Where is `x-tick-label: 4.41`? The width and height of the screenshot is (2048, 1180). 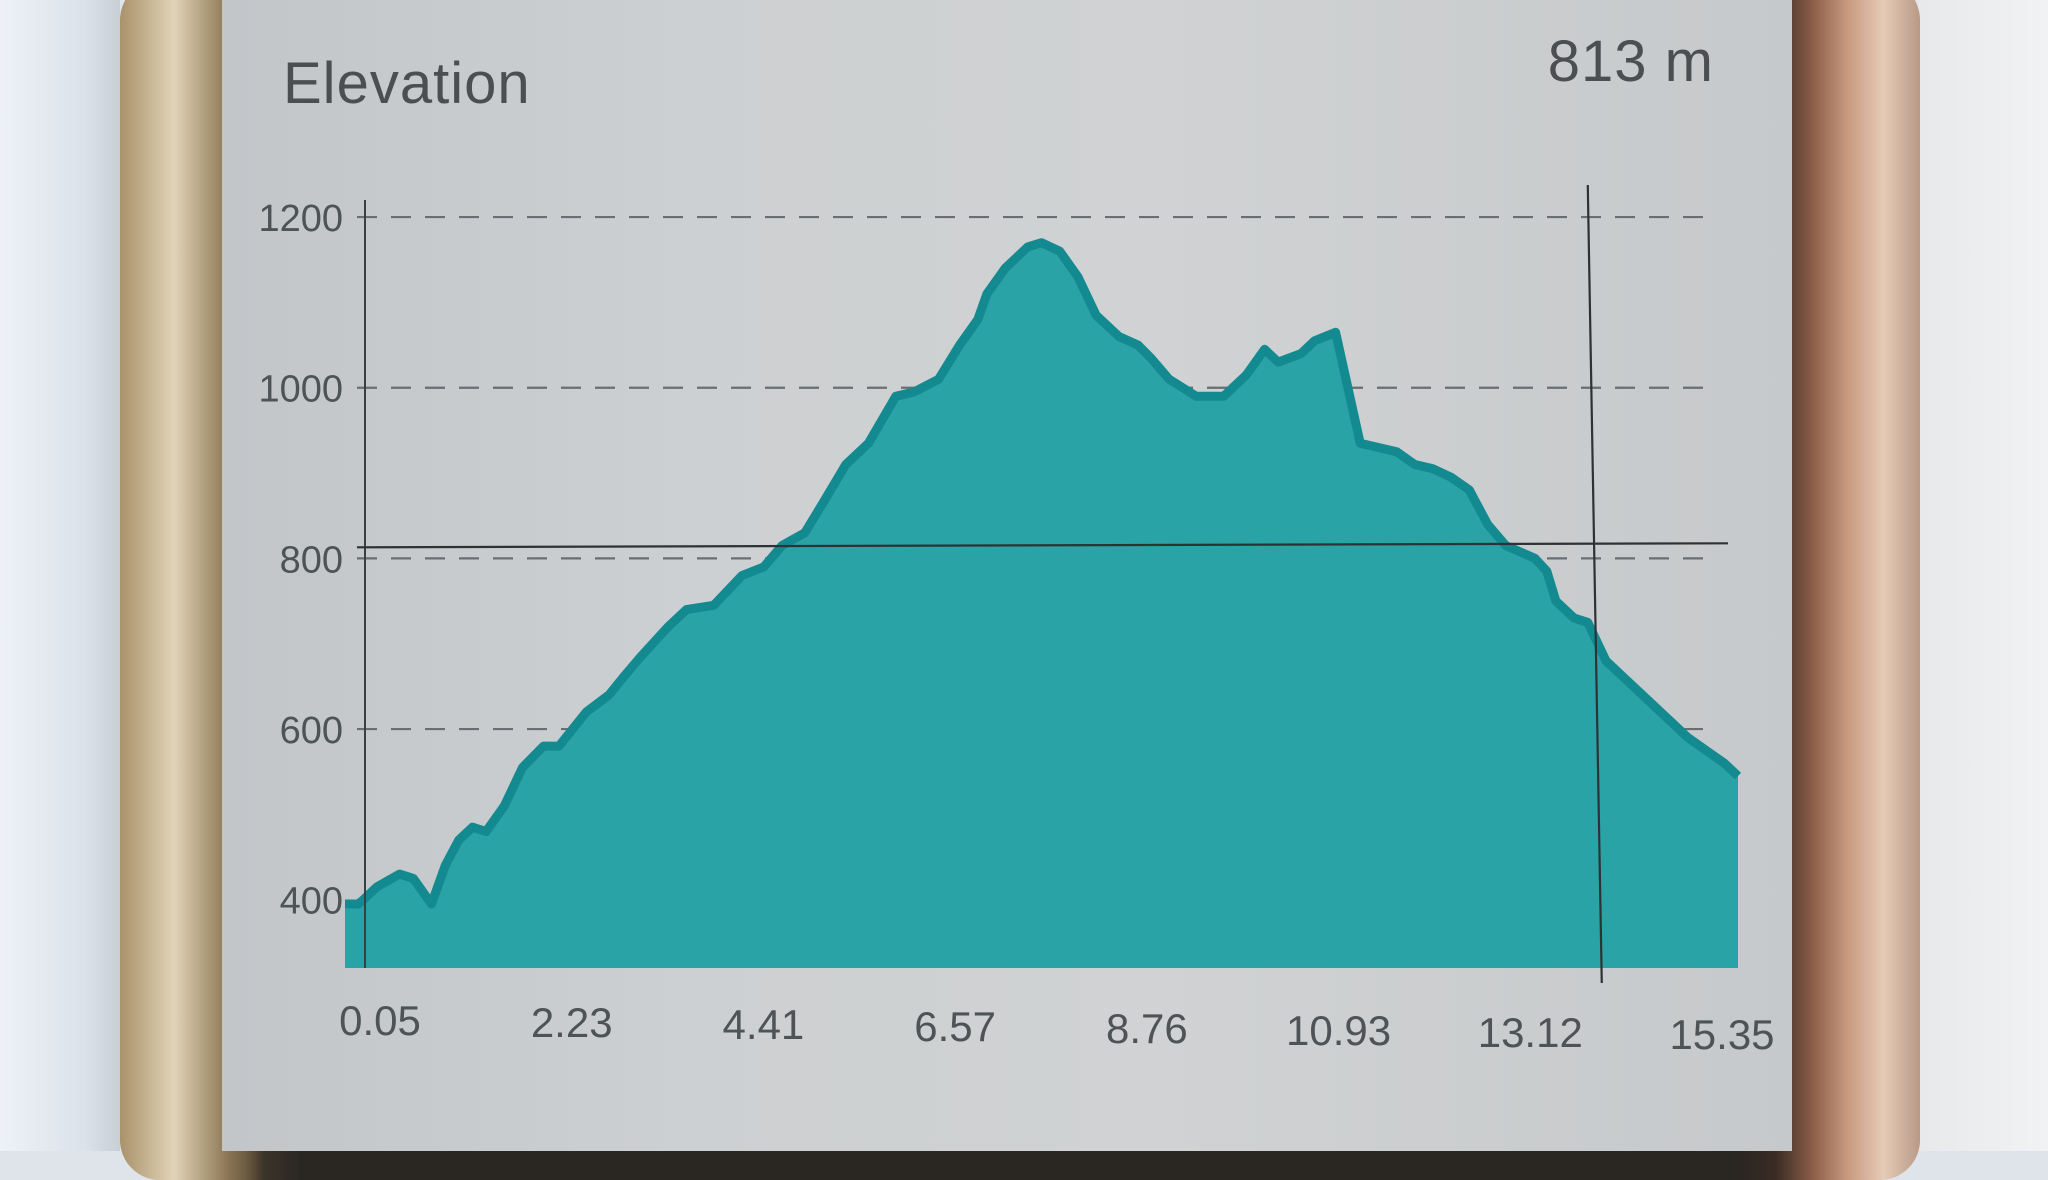
x-tick-label: 4.41 is located at coordinates (764, 1024).